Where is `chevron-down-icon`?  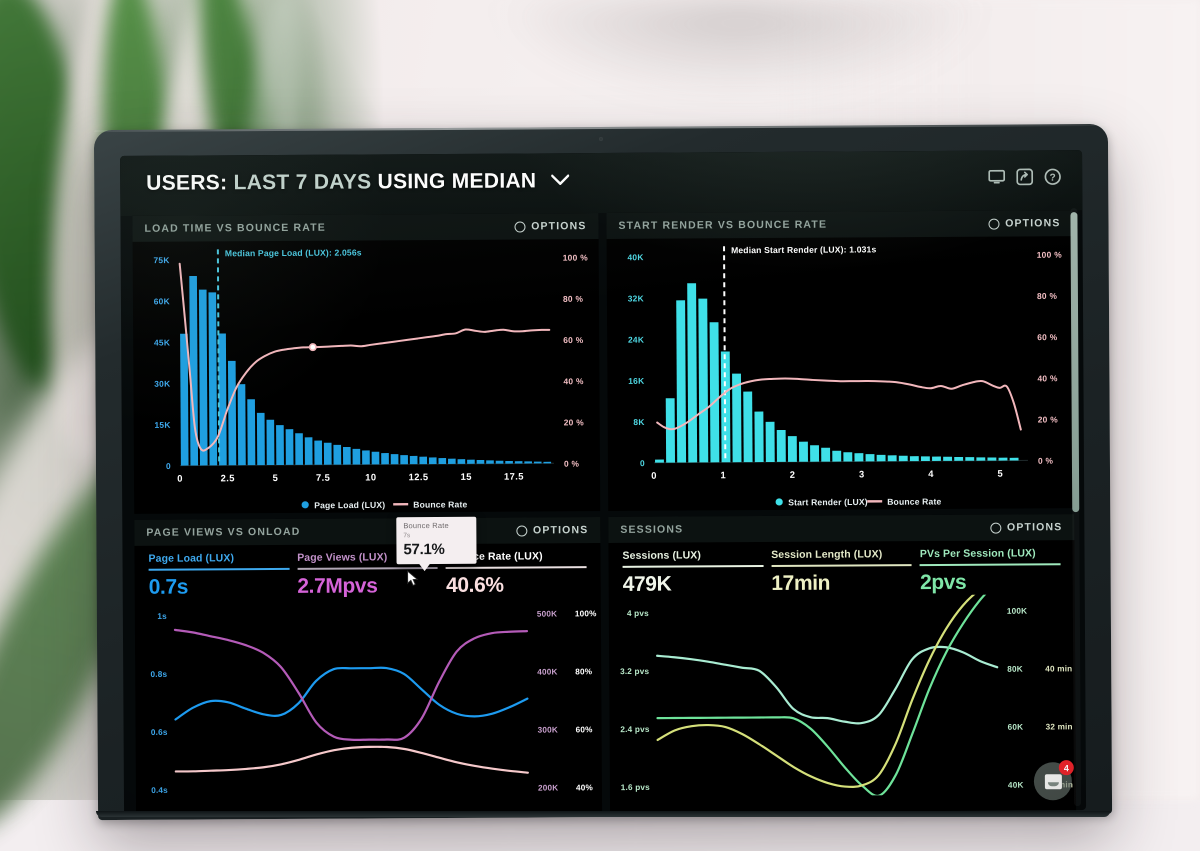 chevron-down-icon is located at coordinates (560, 179).